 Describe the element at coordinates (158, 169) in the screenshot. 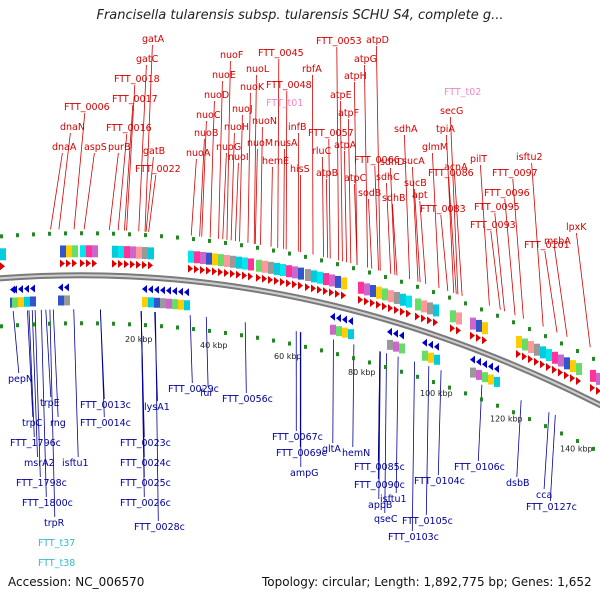

I see `forward-gene-label: FTT_0022` at that location.